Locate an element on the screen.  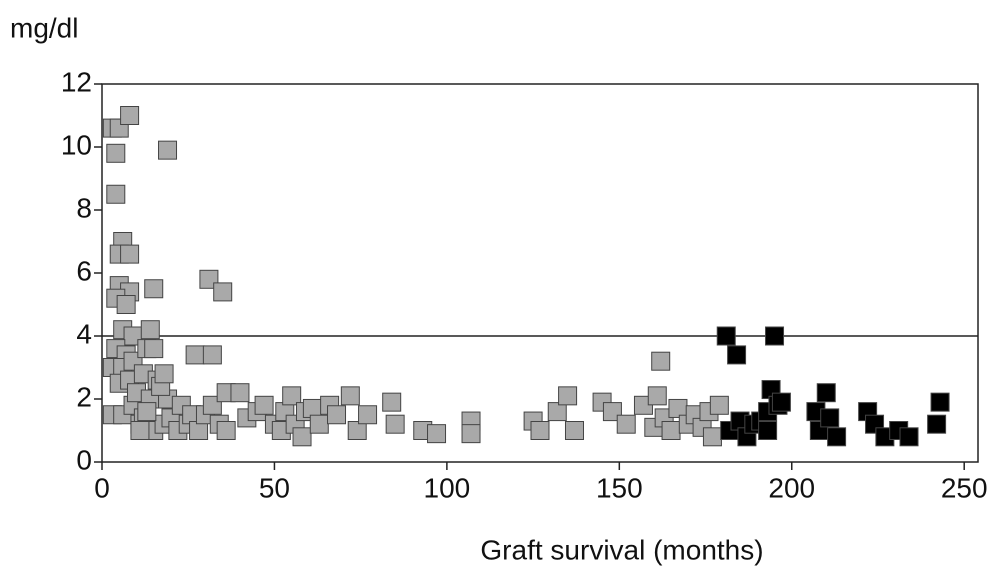
y-tick-label: 2 is located at coordinates (84, 396).